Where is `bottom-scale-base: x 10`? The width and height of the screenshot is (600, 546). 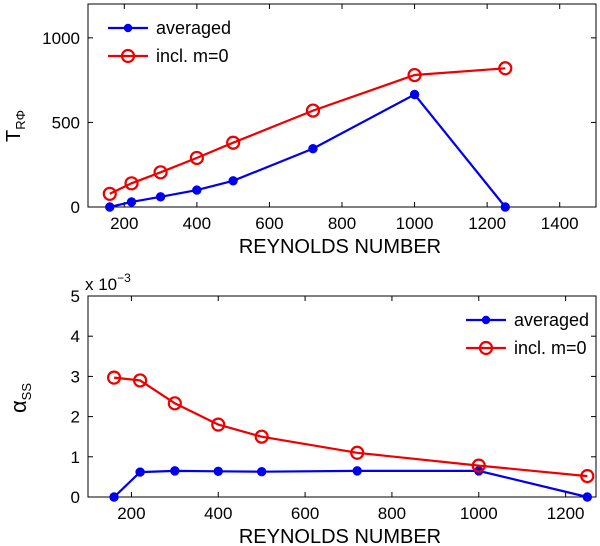
bottom-scale-base: x 10 is located at coordinates (101, 284).